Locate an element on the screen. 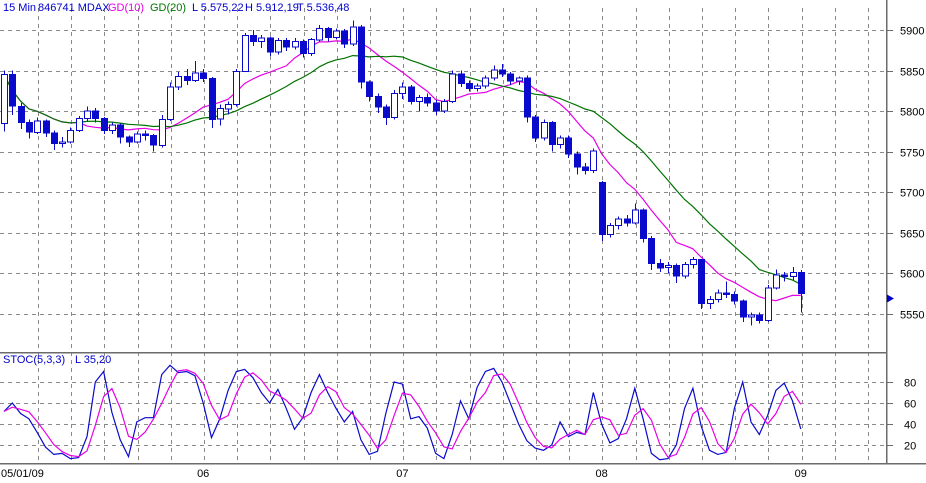 The height and width of the screenshot is (483, 926). price-tick-label: 5900 is located at coordinates (912, 32).